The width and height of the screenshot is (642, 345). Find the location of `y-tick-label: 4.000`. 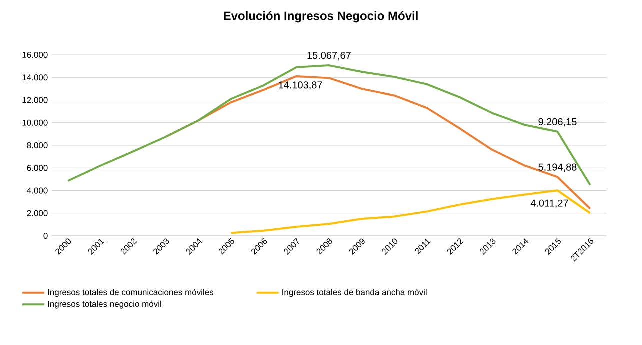

y-tick-label: 4.000 is located at coordinates (37, 191).